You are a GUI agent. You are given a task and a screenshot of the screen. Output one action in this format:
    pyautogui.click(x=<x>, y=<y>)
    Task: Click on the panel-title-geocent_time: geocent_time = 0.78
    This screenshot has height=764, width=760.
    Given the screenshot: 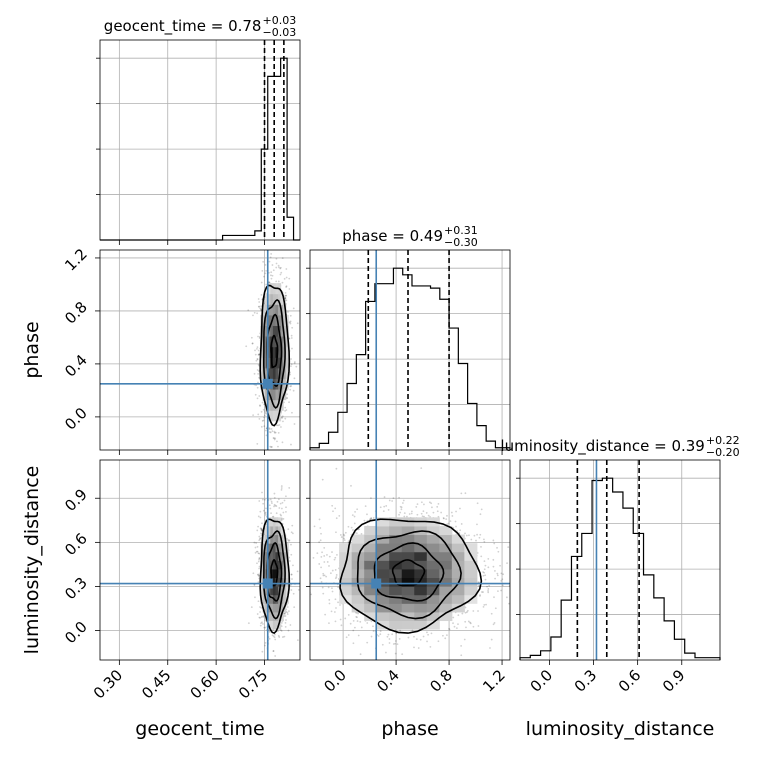 What is the action you would take?
    pyautogui.click(x=183, y=26)
    